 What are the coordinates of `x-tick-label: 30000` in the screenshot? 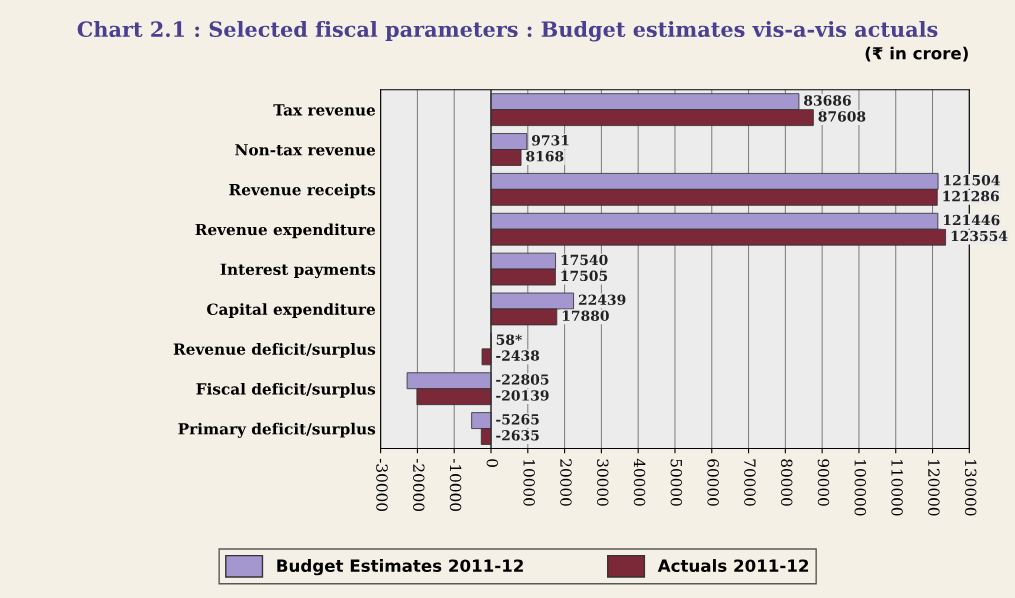 It's located at (602, 482).